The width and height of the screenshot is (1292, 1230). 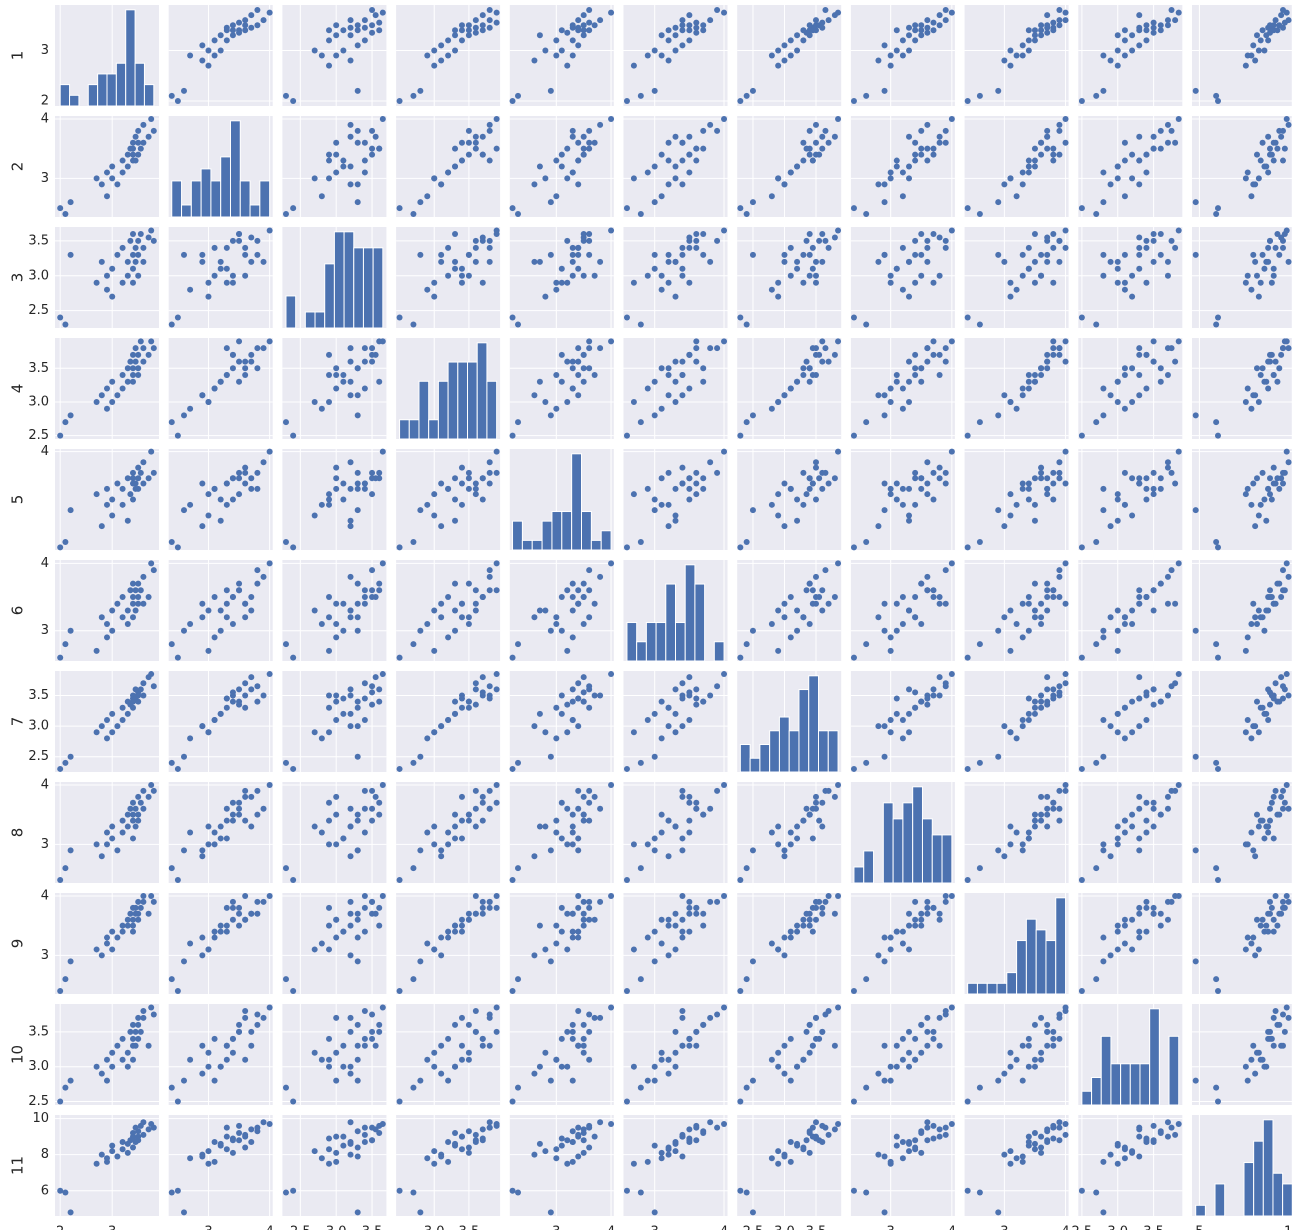 I want to click on hist-bar, so click(x=1278, y=1194).